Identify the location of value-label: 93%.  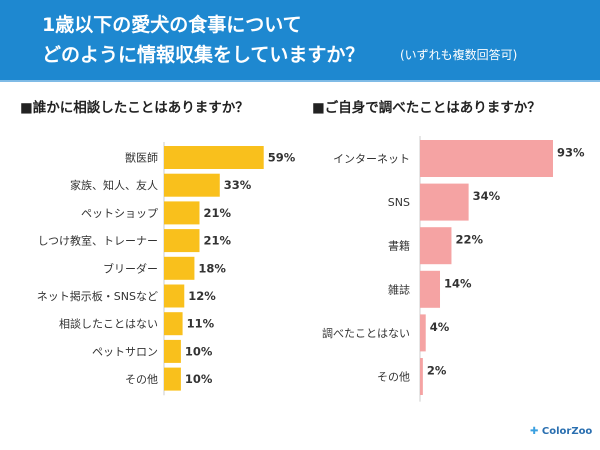
(571, 153).